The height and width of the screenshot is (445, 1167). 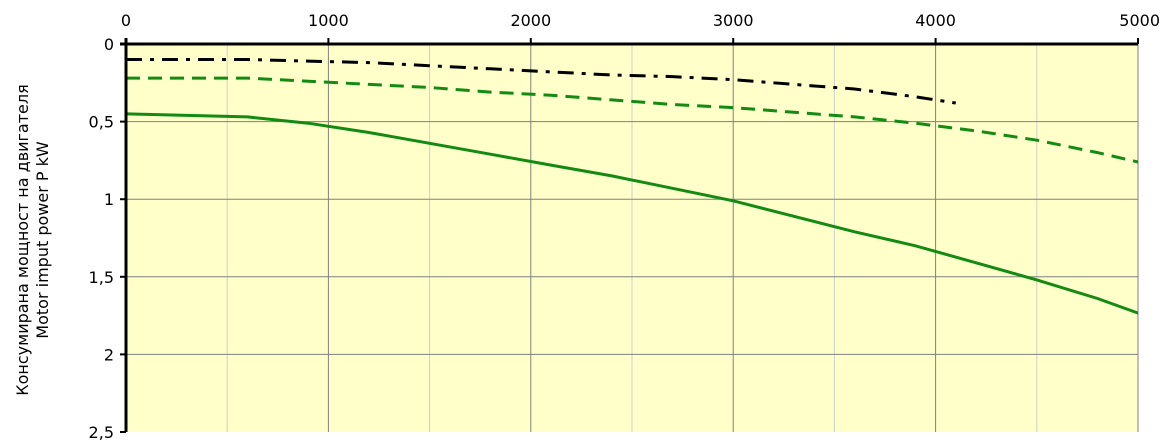 I want to click on x-tick-label: 4000, so click(x=935, y=20).